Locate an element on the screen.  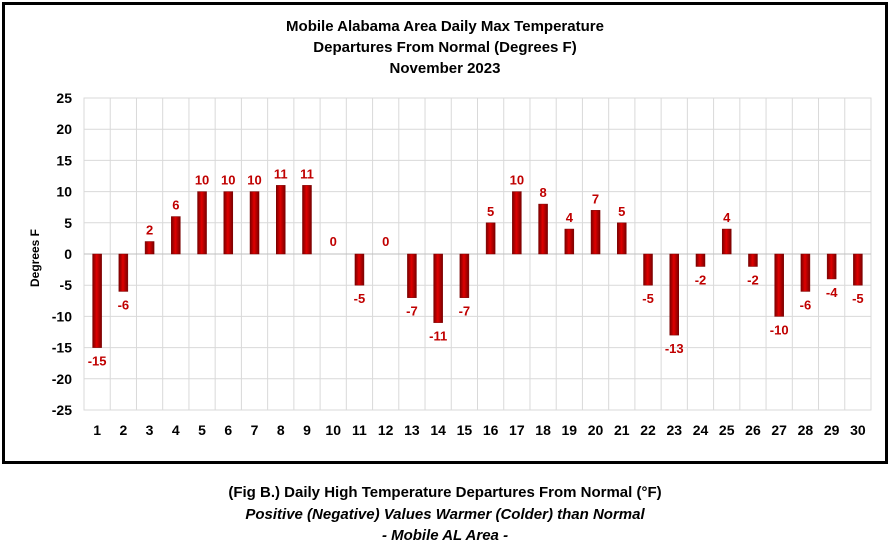
data-label-day-27: -10 is located at coordinates (779, 329).